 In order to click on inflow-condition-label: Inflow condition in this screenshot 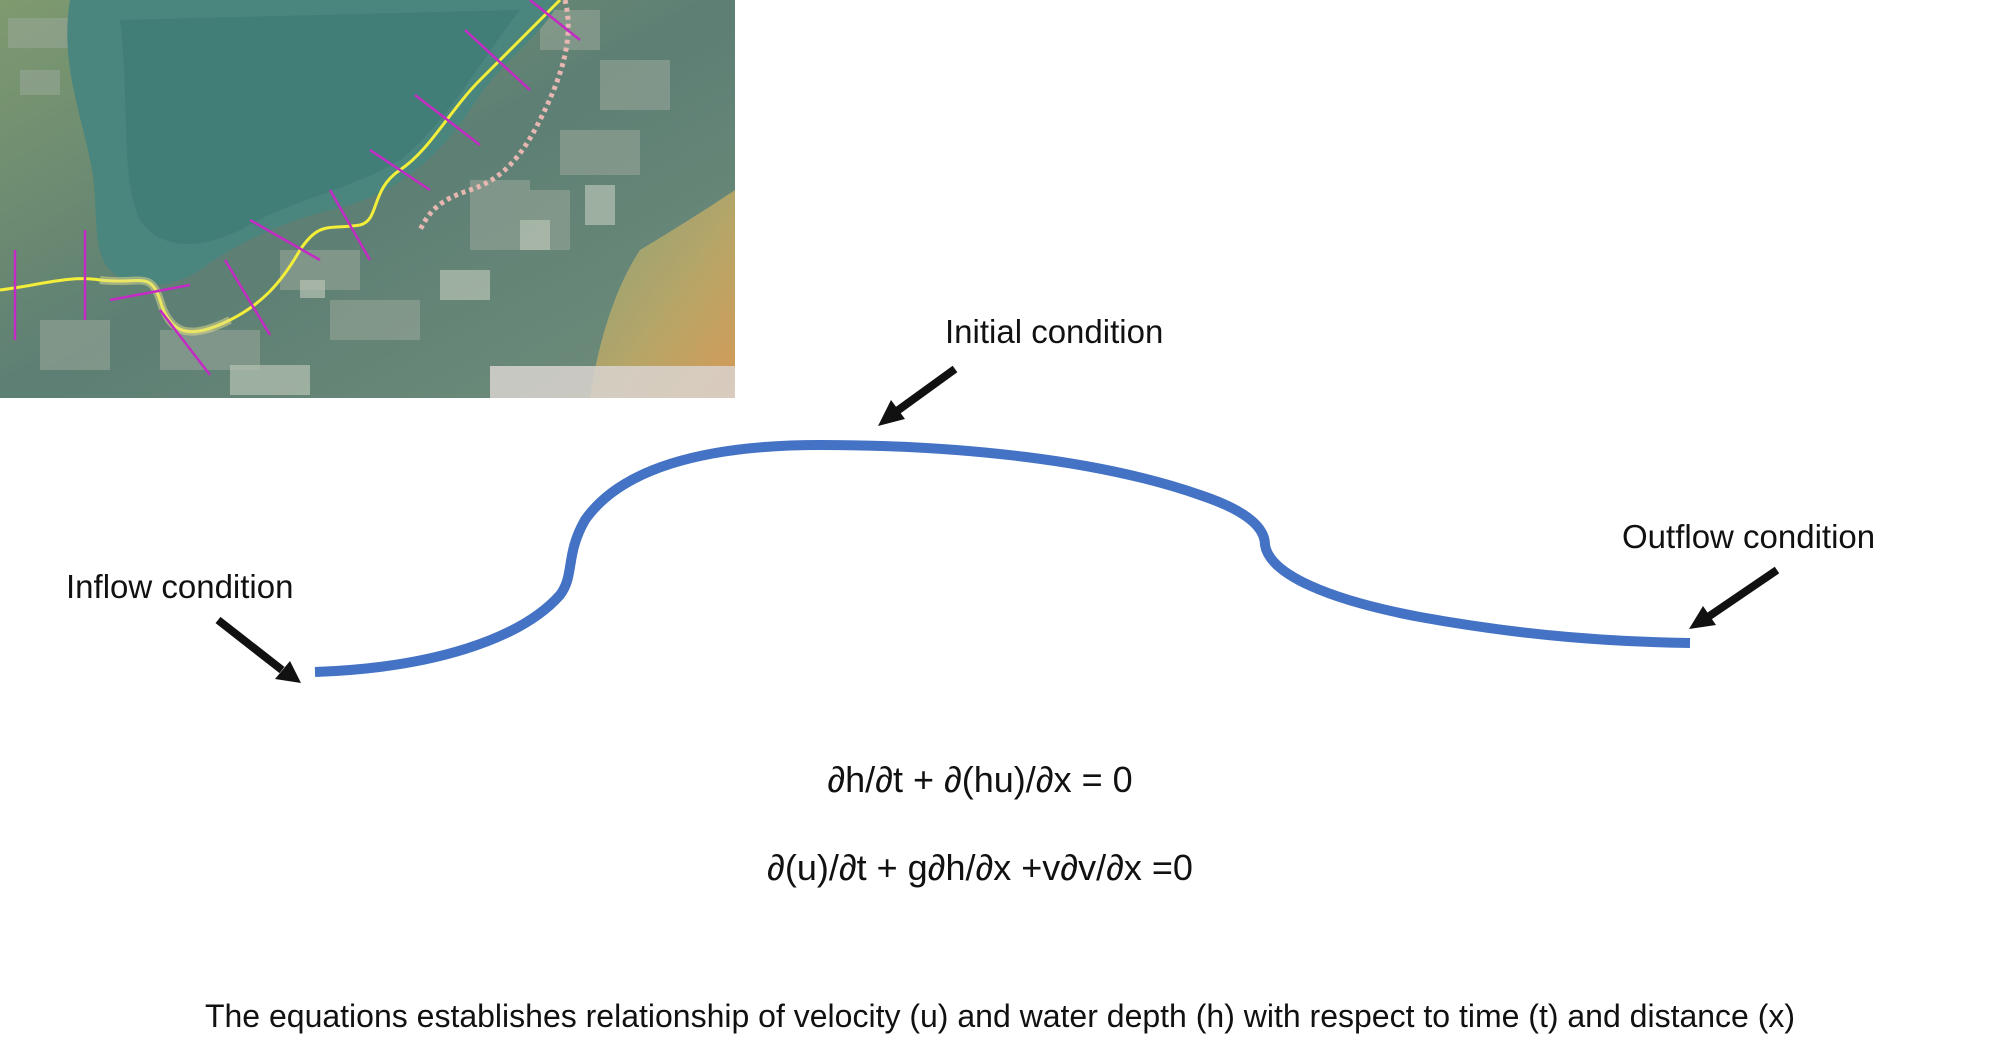, I will do `click(179, 586)`.